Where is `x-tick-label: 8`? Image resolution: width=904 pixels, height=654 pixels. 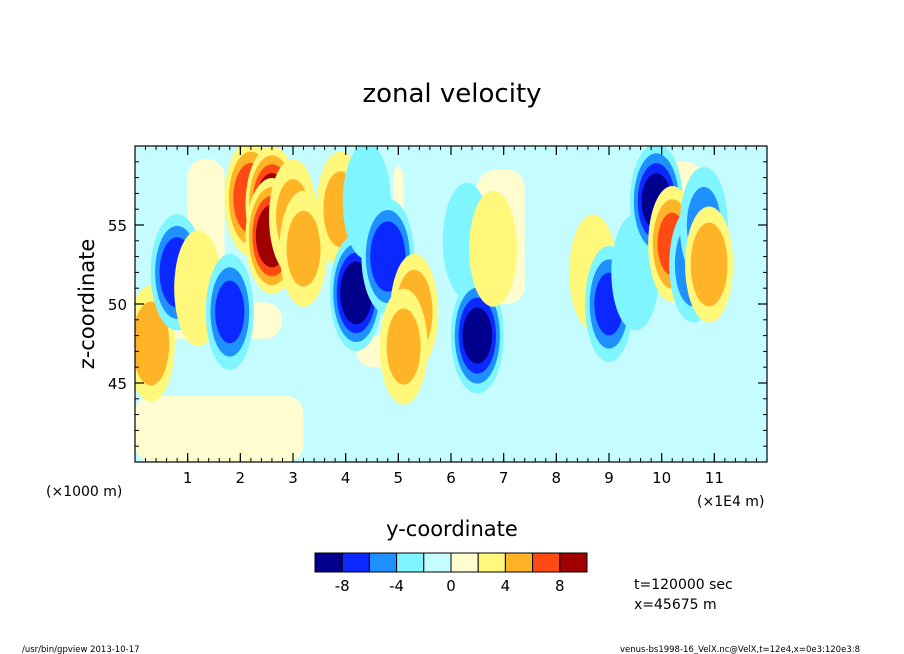 x-tick-label: 8 is located at coordinates (557, 478).